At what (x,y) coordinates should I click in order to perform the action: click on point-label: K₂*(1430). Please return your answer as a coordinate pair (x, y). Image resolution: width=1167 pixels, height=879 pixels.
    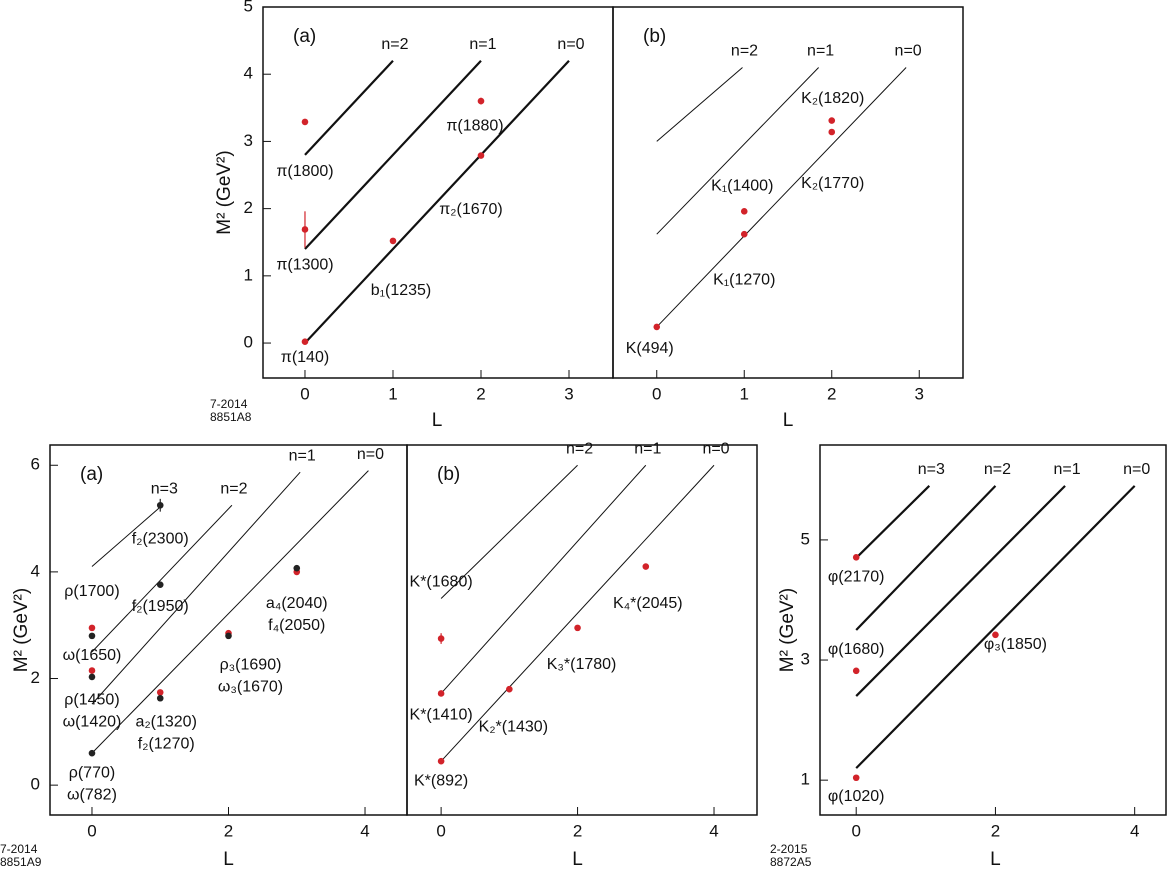
    Looking at the image, I should click on (513, 726).